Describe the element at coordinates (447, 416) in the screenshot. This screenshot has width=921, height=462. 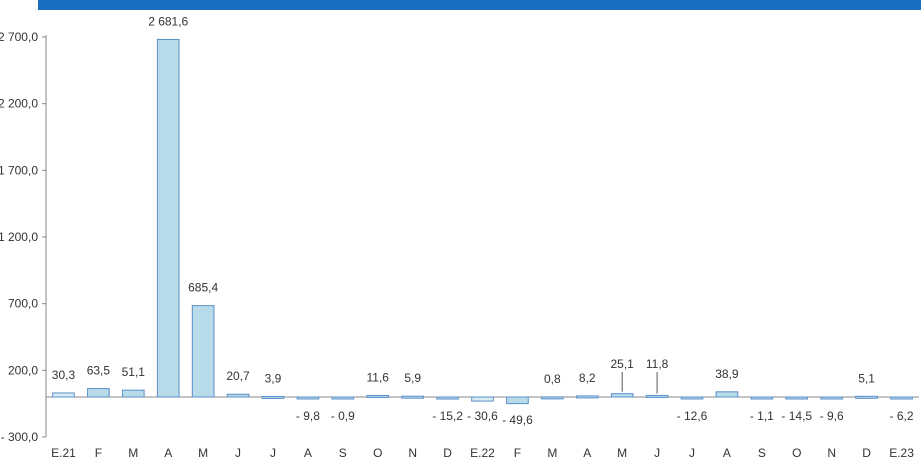
I see `data-label: - 15,2` at that location.